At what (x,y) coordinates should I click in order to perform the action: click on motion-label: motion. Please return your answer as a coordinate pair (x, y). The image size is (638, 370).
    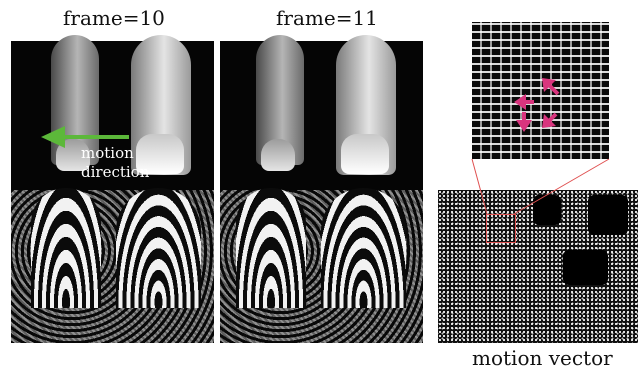
    Looking at the image, I should click on (107, 153).